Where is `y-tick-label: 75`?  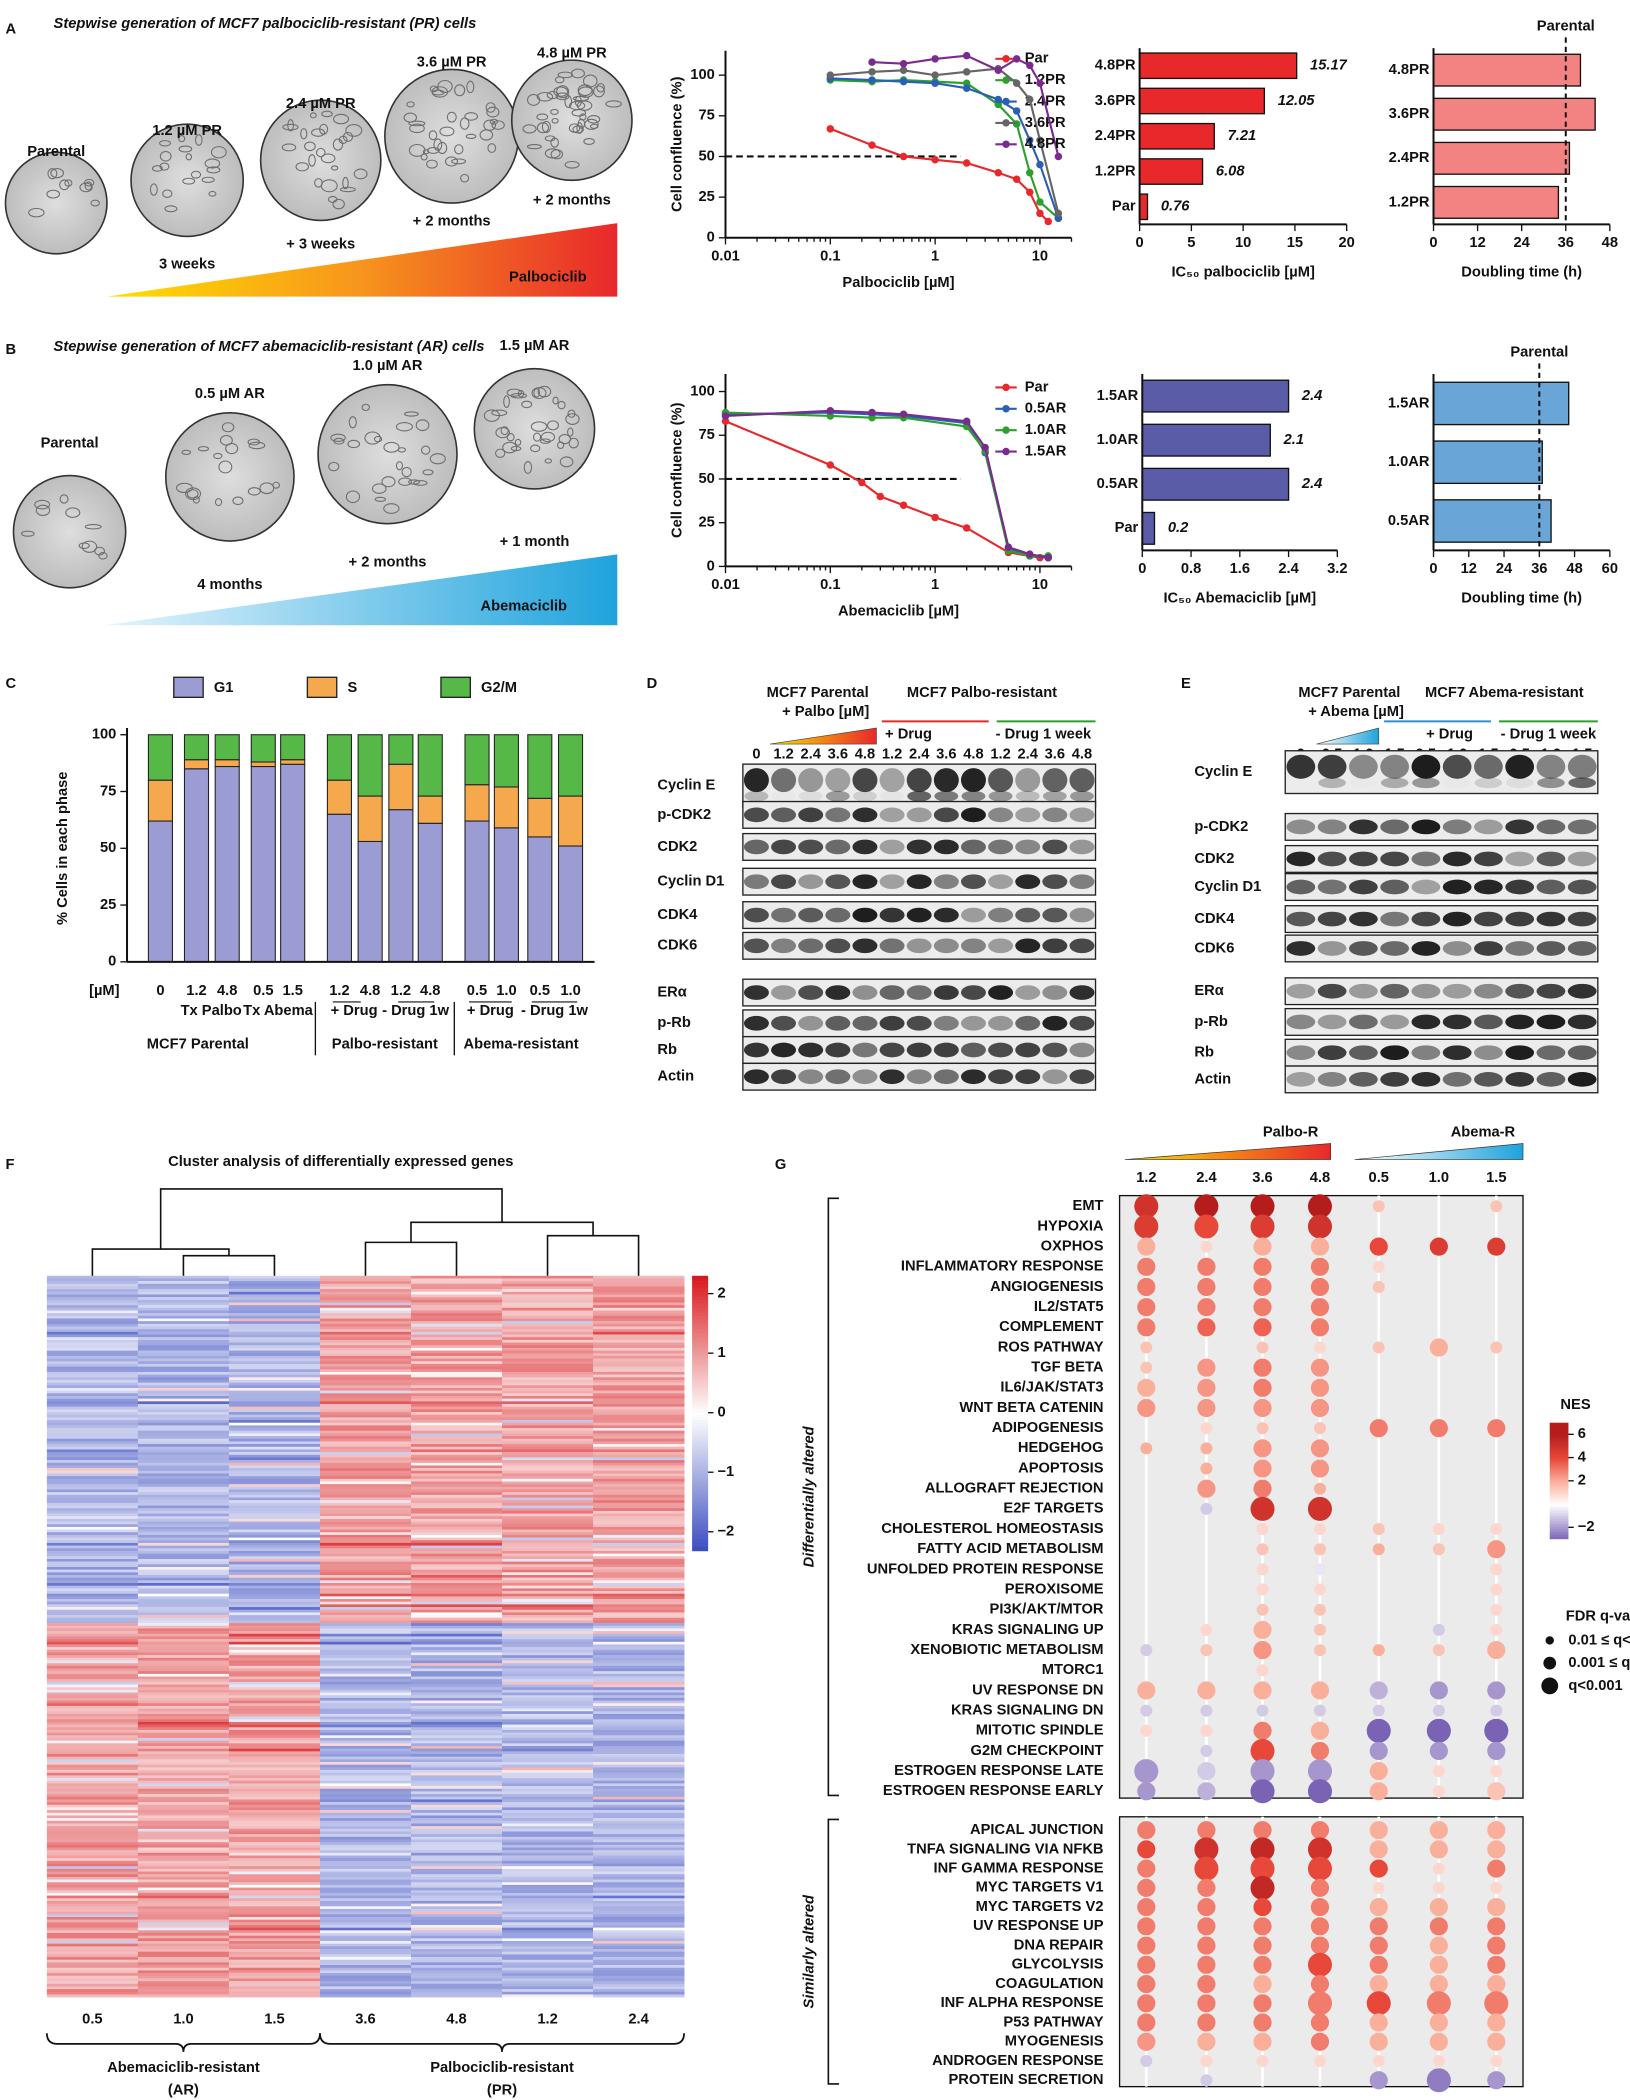 y-tick-label: 75 is located at coordinates (706, 435).